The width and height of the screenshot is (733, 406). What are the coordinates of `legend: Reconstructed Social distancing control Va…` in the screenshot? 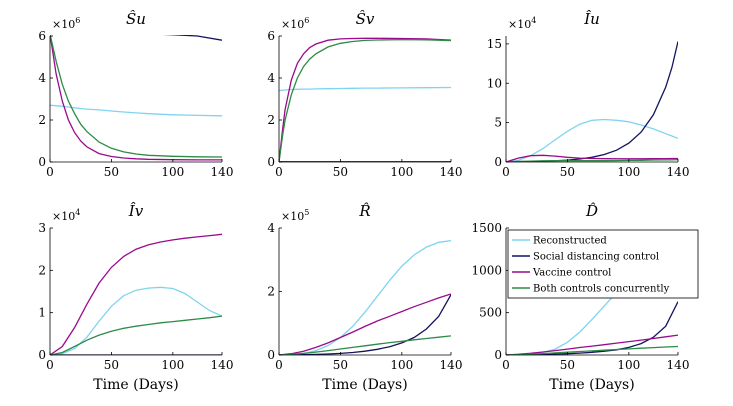 It's located at (603, 264).